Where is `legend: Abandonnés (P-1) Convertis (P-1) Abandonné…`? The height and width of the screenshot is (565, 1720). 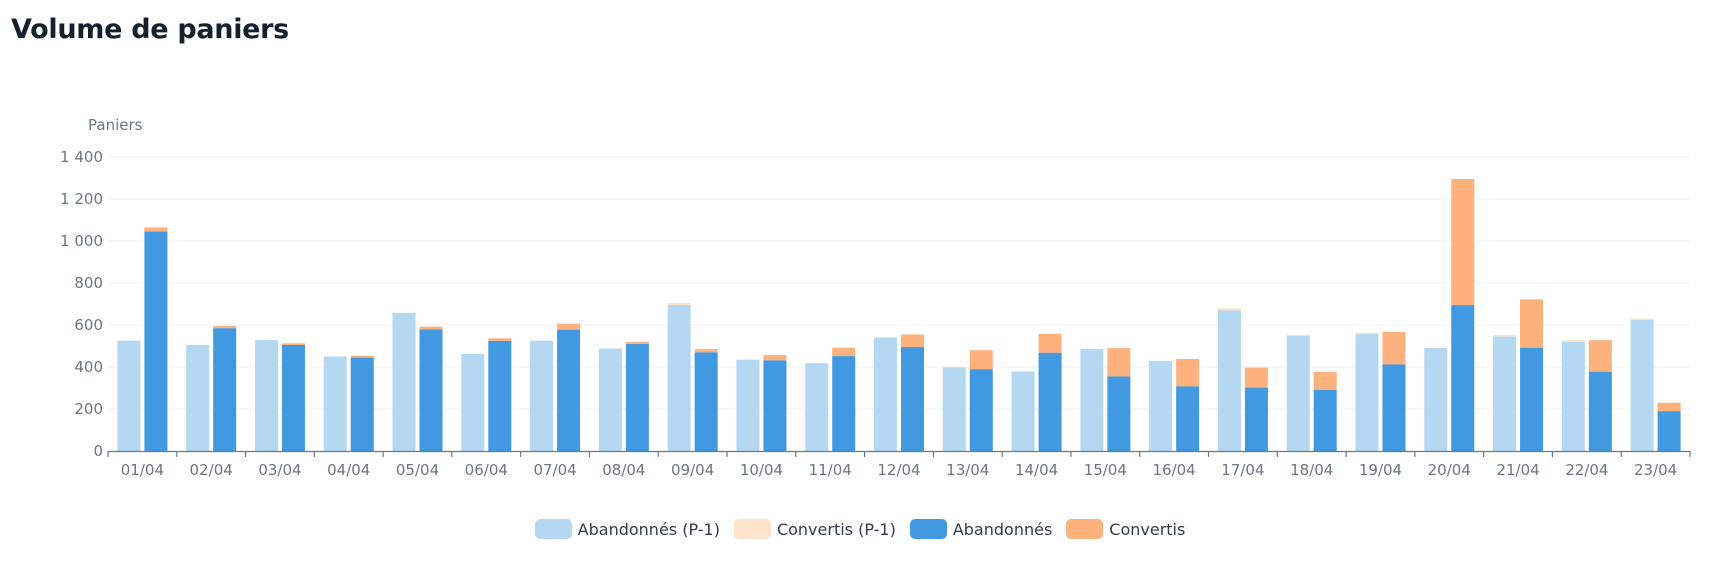
legend: Abandonnés (P-1) Convertis (P-1) Abandonné… is located at coordinates (860, 529).